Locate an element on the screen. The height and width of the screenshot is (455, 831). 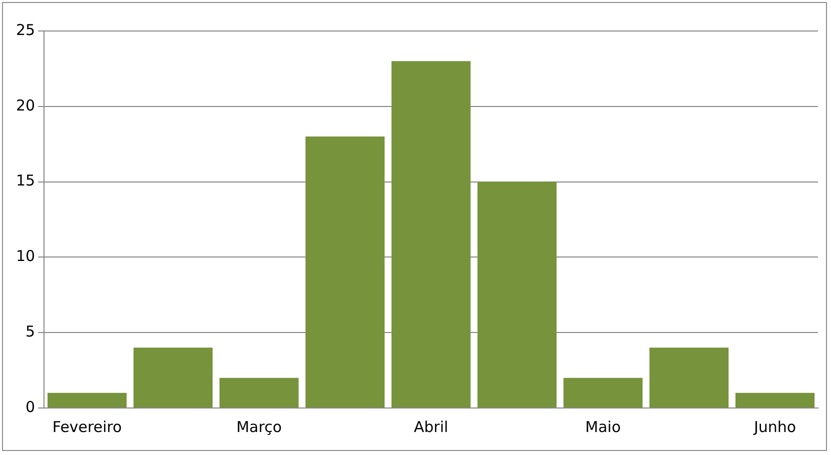
y-tick-label: 5 is located at coordinates (31, 331).